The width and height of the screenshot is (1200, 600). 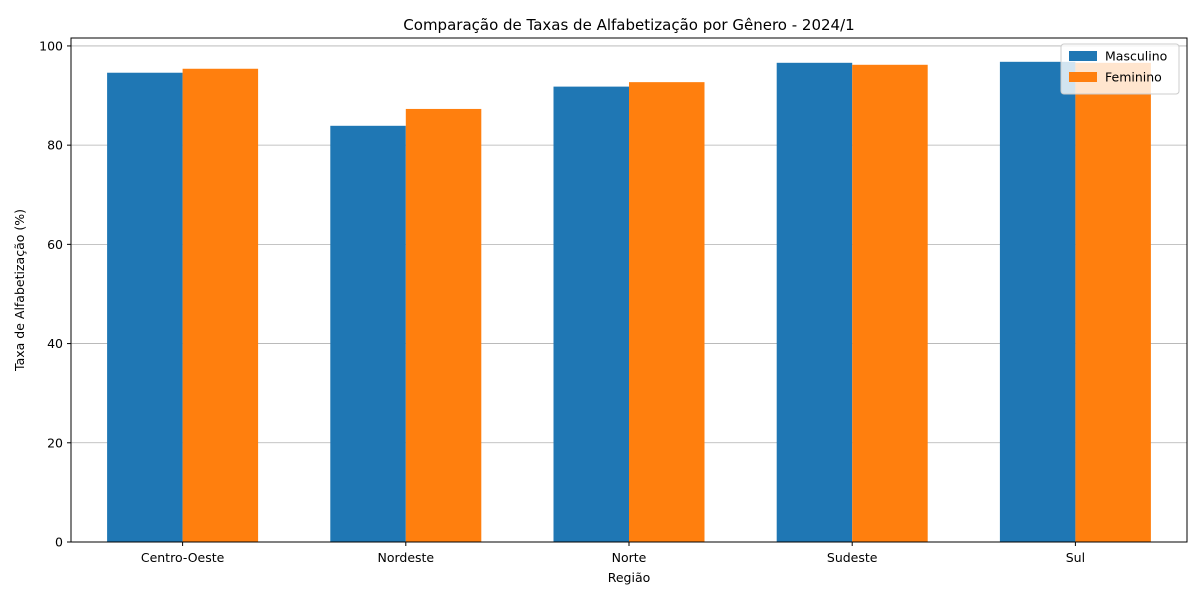 I want to click on bar-masculino-sul, so click(x=1037, y=301).